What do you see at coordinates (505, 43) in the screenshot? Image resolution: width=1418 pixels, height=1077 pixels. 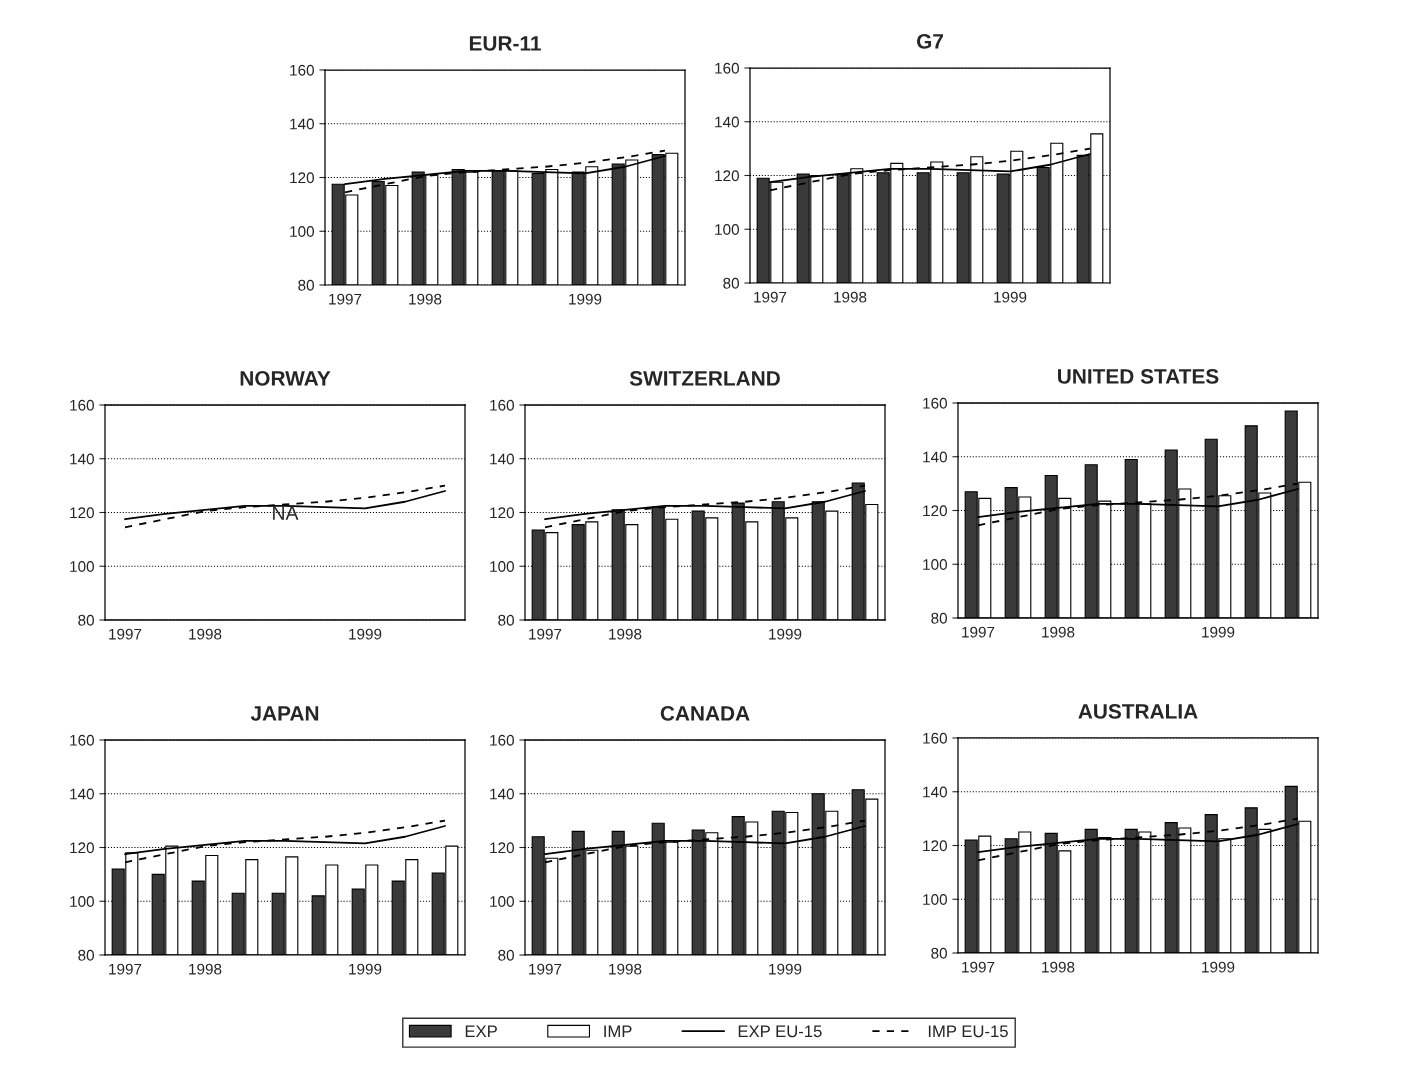 I see `chart-title: EUR-11` at bounding box center [505, 43].